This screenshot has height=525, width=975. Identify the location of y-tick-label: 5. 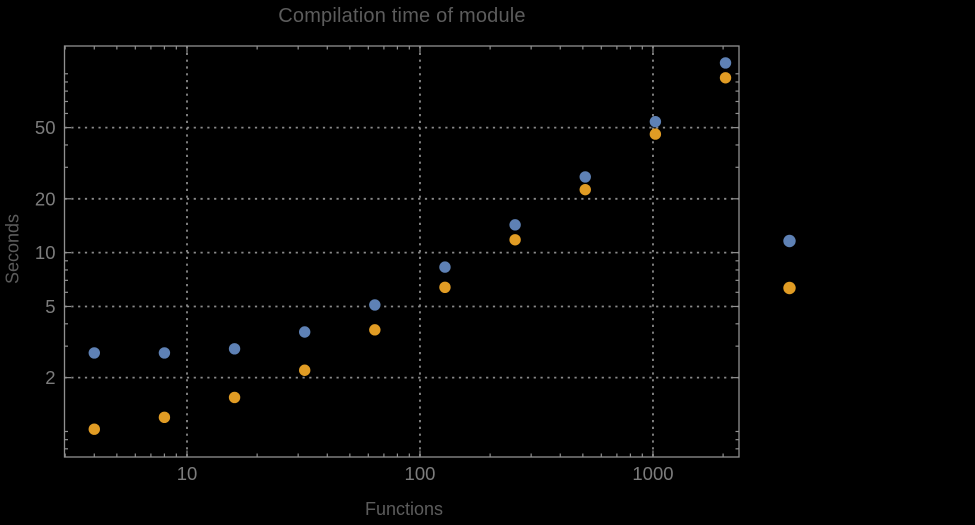
(50, 306).